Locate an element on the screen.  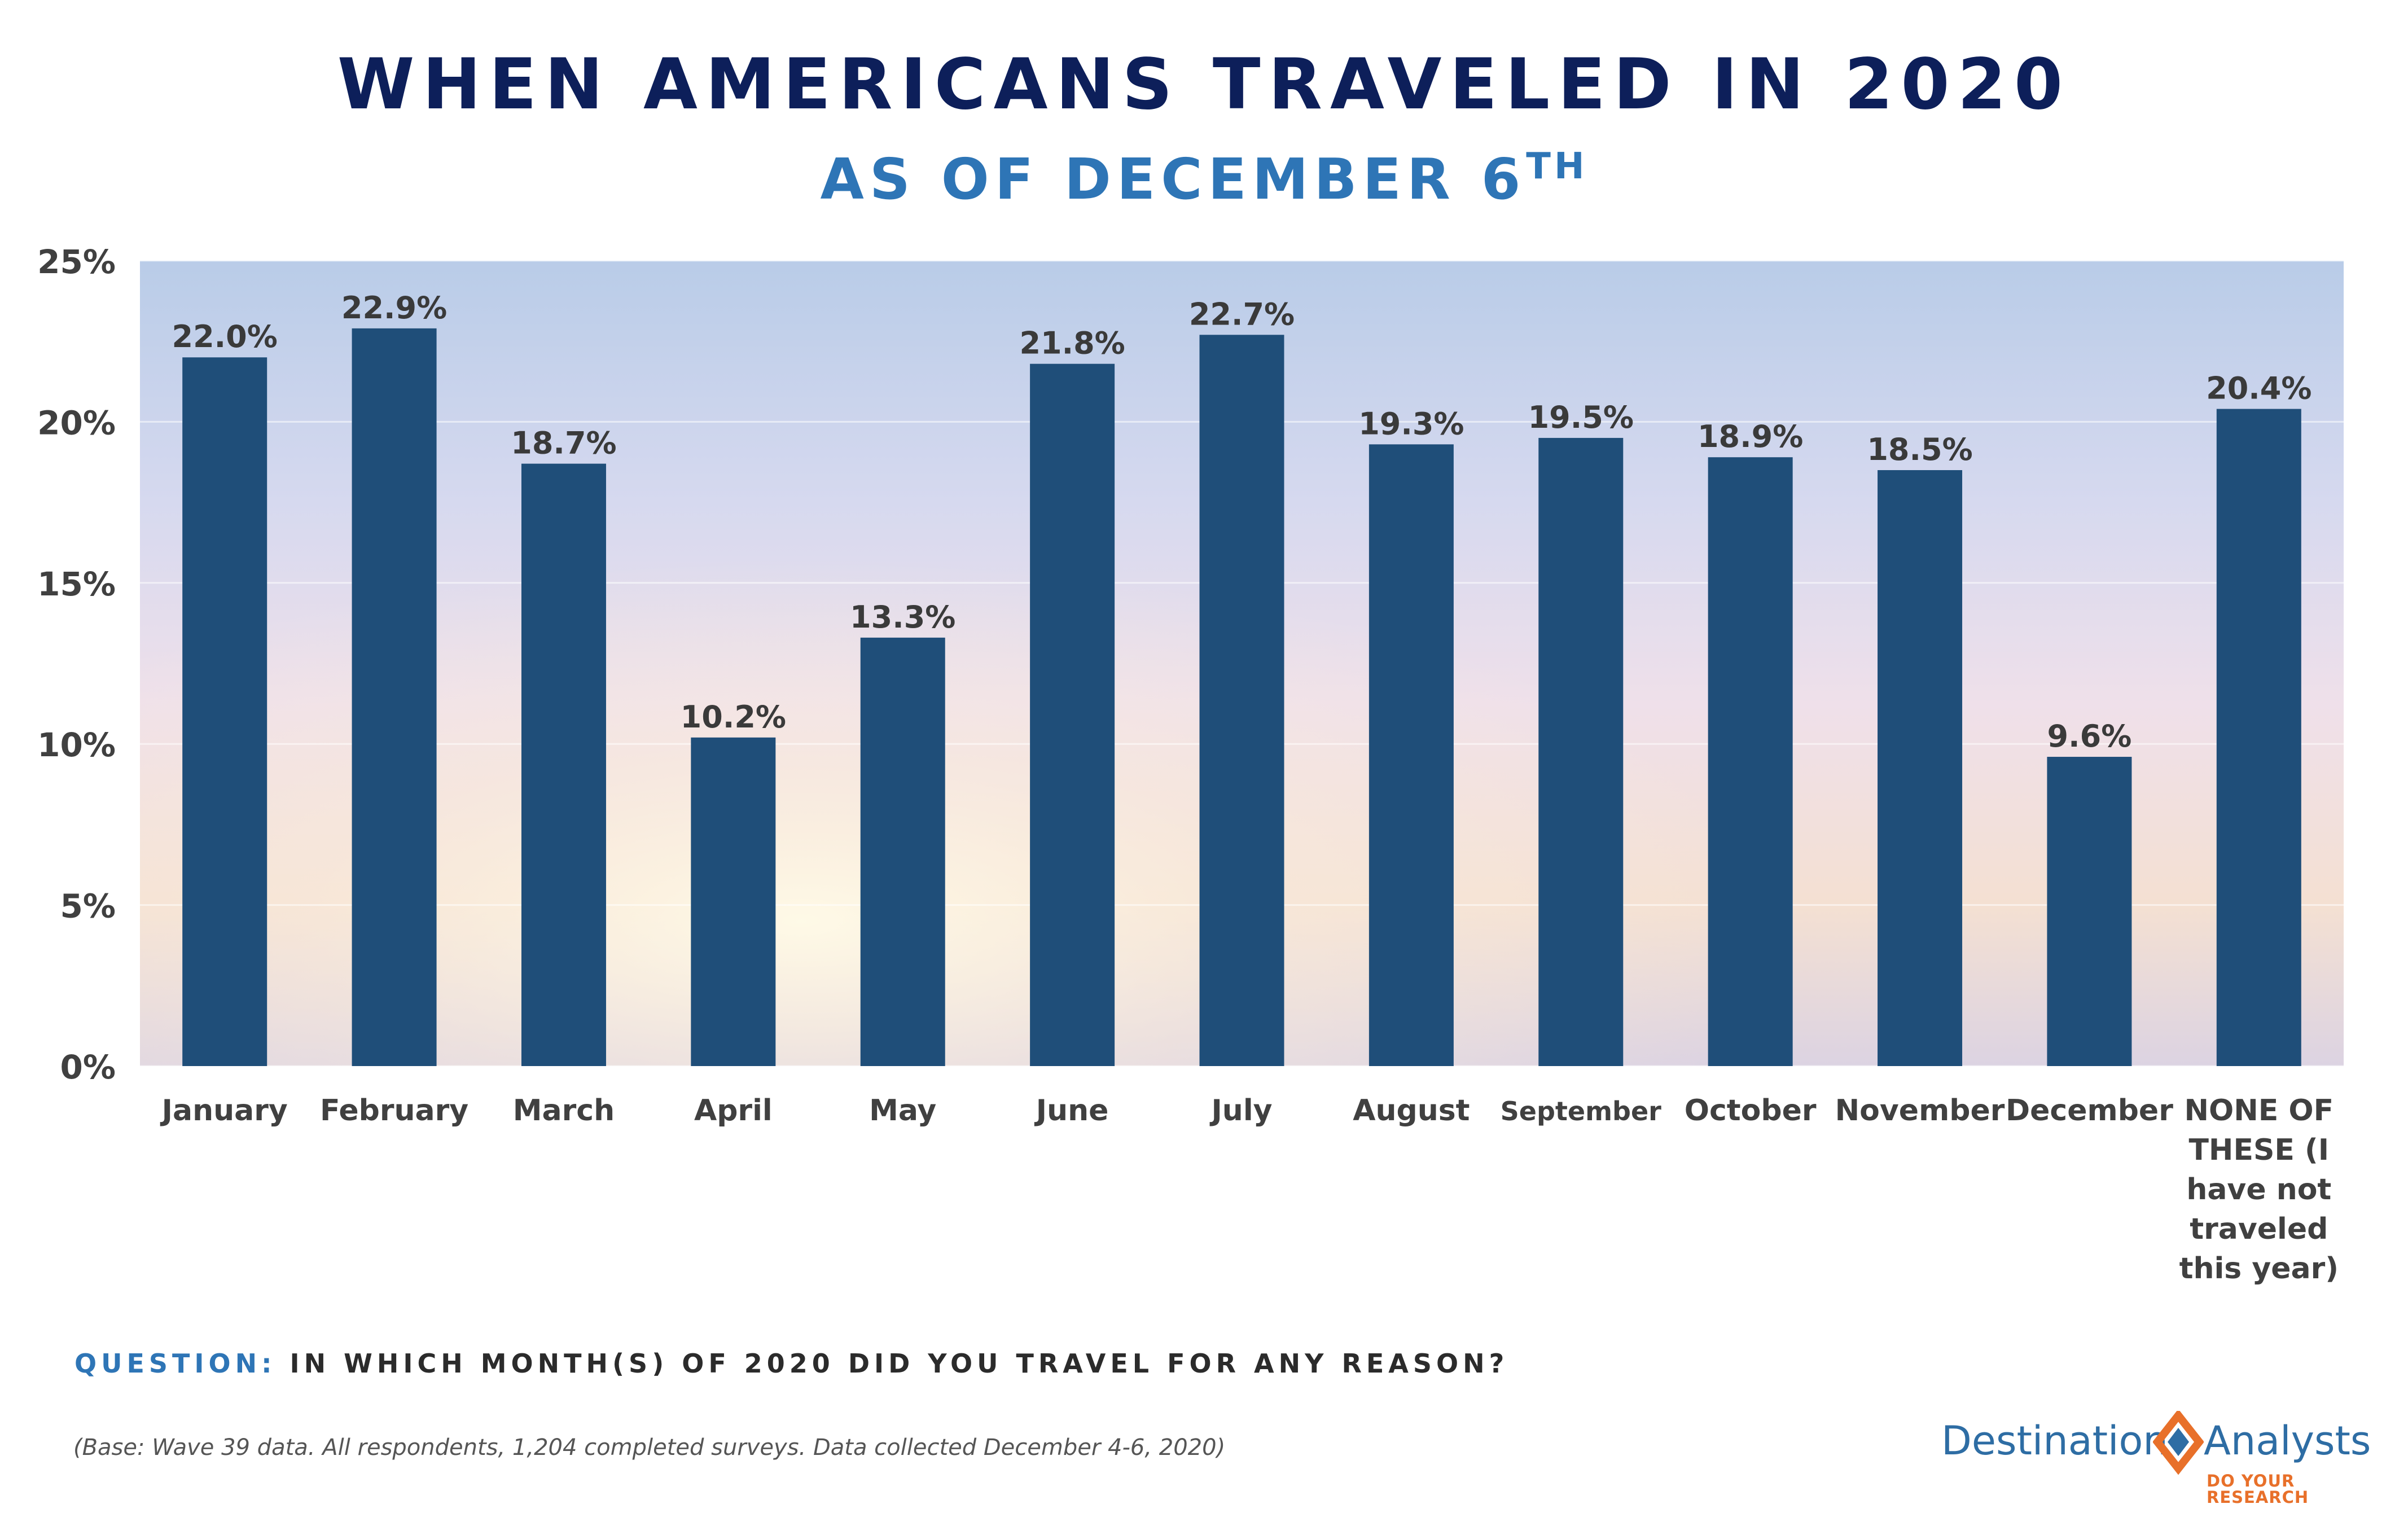
y-tick-label: 15% is located at coordinates (76, 584).